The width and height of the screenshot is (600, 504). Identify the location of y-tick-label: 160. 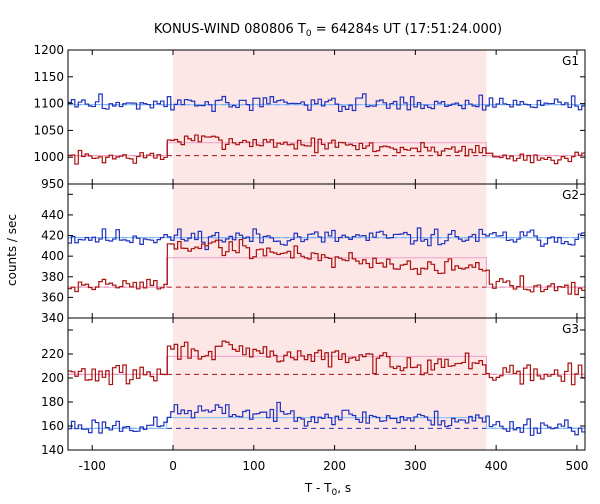
(52, 426).